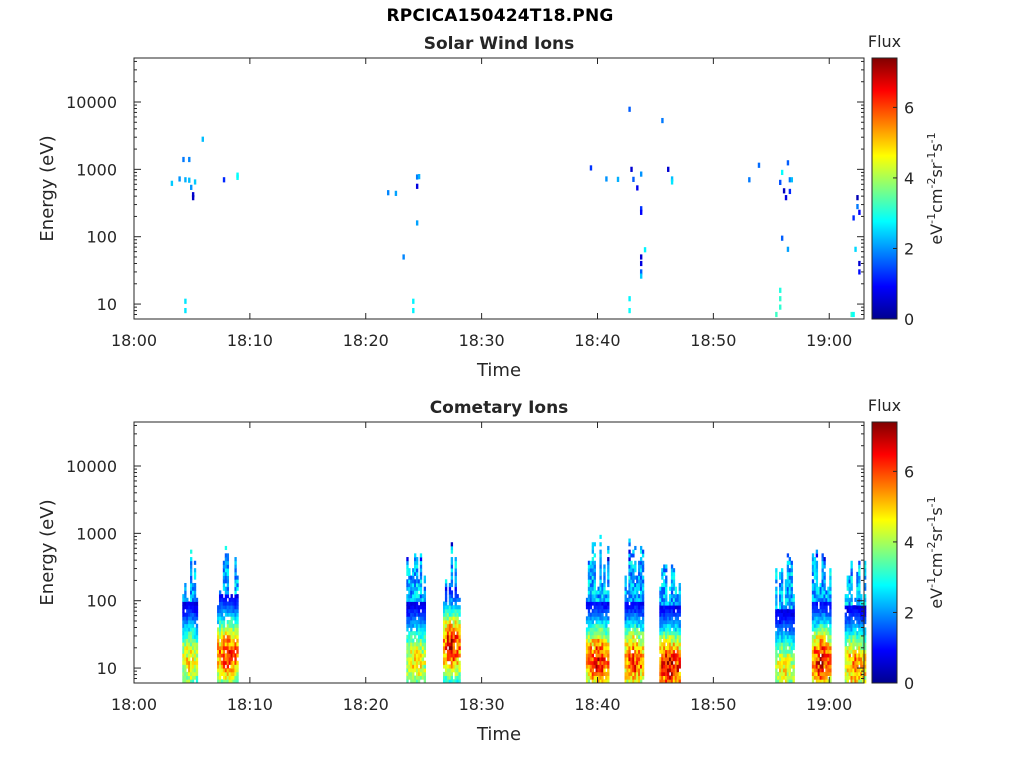  I want to click on colorbar-tick-label: 2, so click(909, 612).